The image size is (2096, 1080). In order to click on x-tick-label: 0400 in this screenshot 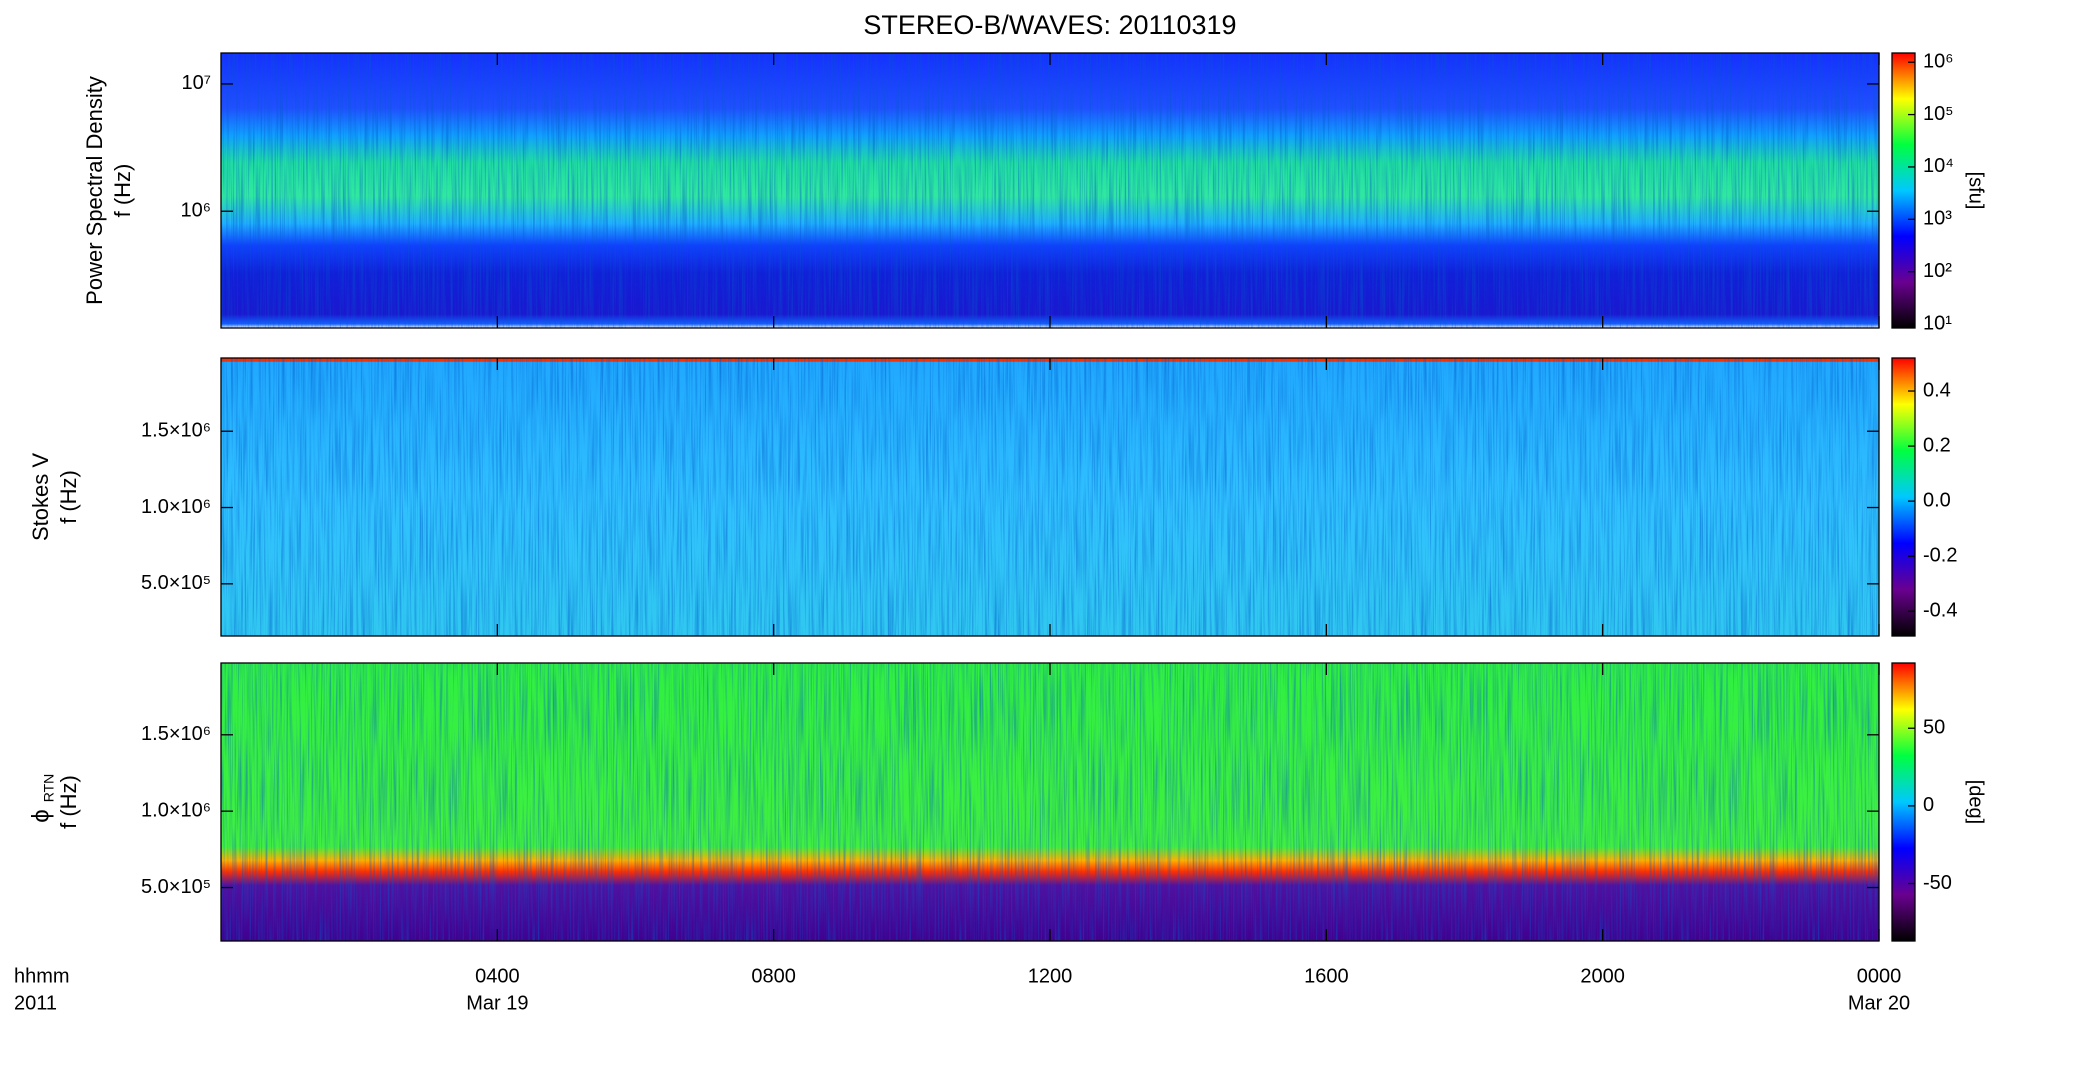, I will do `click(497, 976)`.